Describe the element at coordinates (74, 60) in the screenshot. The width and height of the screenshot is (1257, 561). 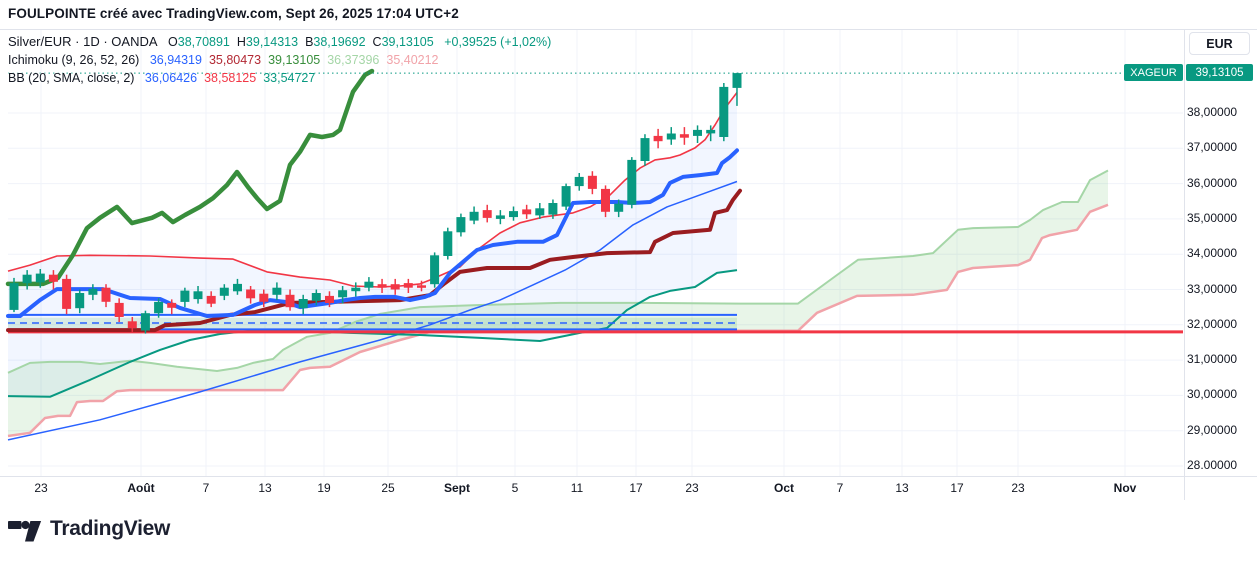
I see `ichimoku-indicator-label: Ichimoku (9, 26, 52, 26)` at that location.